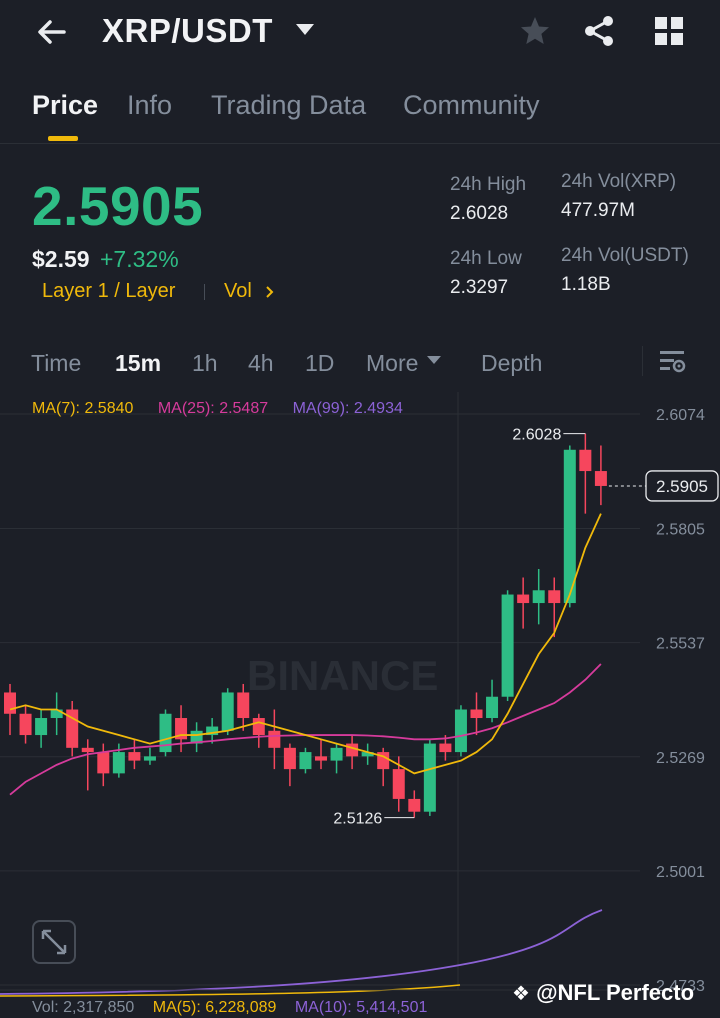 Image resolution: width=720 pixels, height=1018 pixels. I want to click on last-price-box, so click(682, 486).